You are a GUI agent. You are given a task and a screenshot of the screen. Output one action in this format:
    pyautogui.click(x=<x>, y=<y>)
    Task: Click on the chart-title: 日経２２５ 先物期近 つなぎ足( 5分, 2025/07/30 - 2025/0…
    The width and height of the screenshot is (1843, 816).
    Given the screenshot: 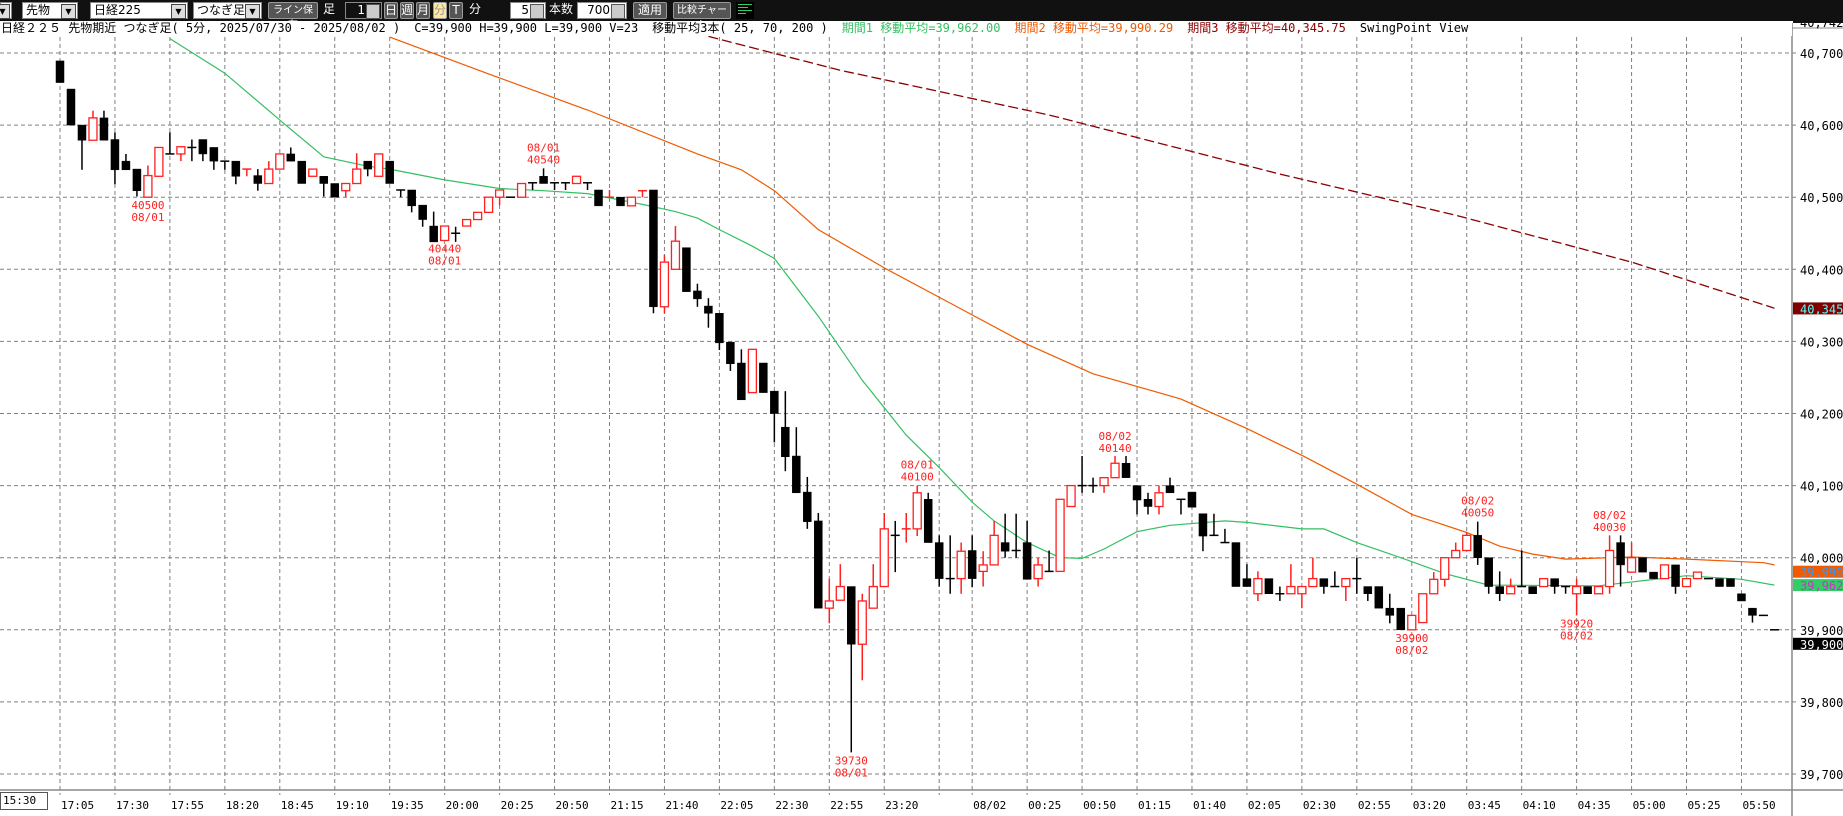 What is the action you would take?
    pyautogui.click(x=201, y=28)
    